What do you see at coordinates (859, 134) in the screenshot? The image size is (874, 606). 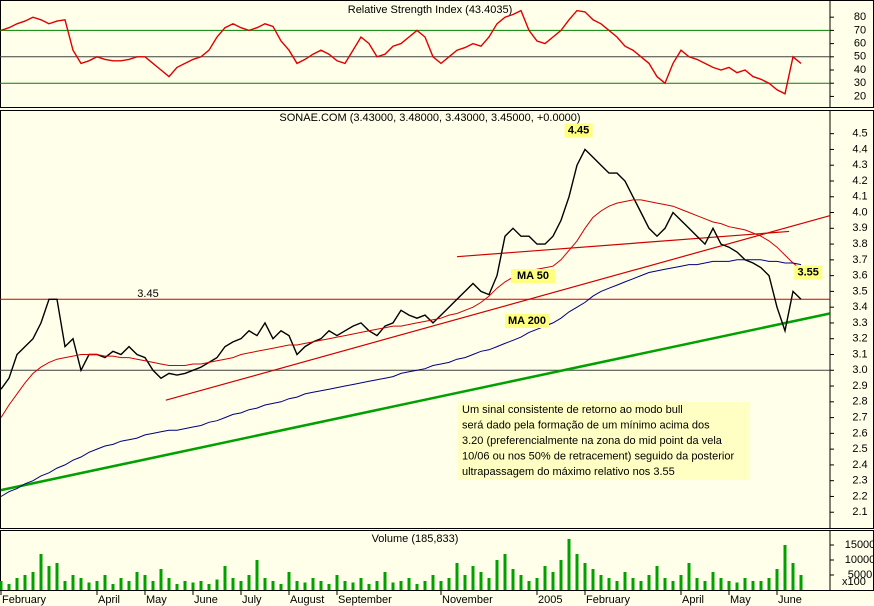 I see `y-tick-label: 4.5` at bounding box center [859, 134].